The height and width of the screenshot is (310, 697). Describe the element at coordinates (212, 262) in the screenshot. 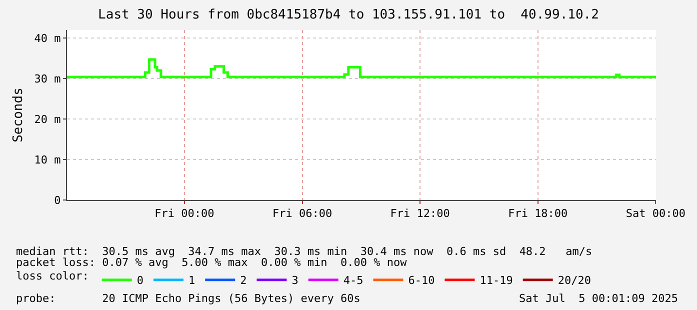

I see `text: packet loss: 0.07 % avg 5.00 % max 0.00 % min 0.00 % now` at that location.